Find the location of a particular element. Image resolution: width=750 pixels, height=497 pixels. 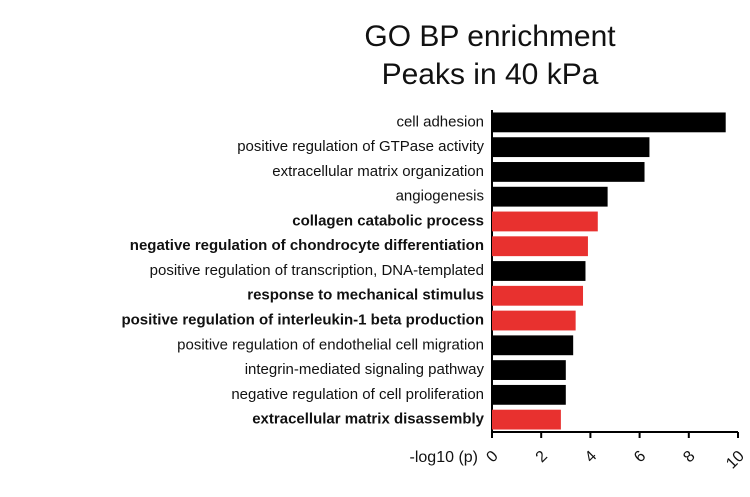

y-tick-label: angiogenesis is located at coordinates (440, 196).